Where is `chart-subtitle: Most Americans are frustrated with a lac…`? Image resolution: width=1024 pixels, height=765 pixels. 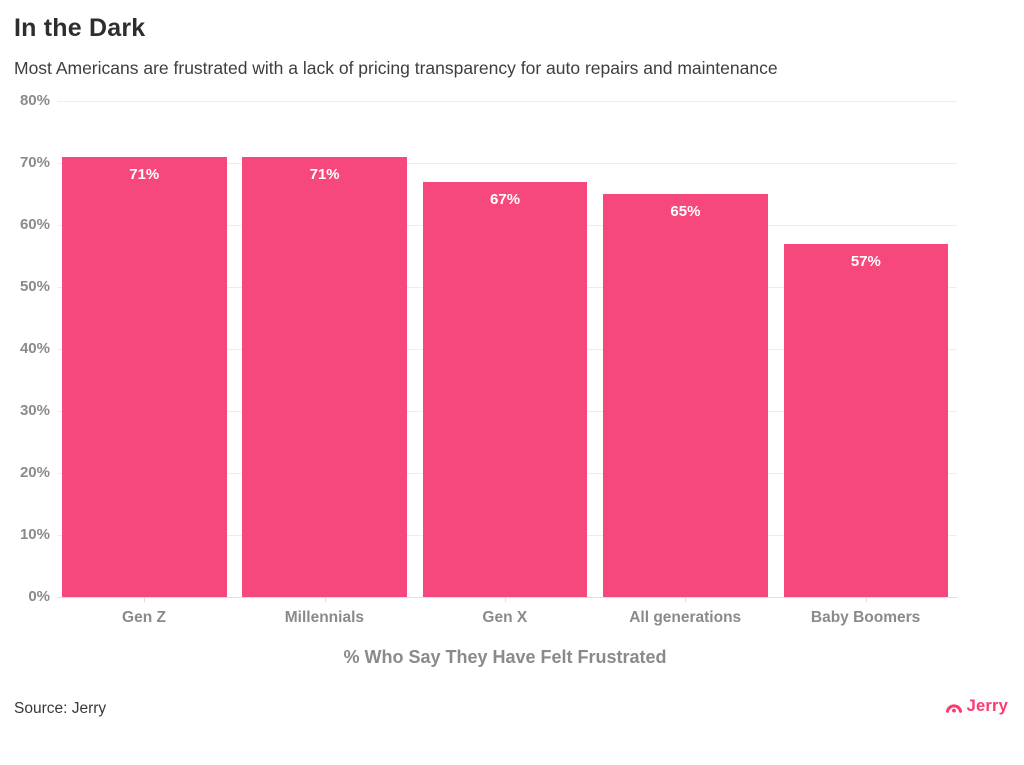 chart-subtitle: Most Americans are frustrated with a lac… is located at coordinates (396, 68).